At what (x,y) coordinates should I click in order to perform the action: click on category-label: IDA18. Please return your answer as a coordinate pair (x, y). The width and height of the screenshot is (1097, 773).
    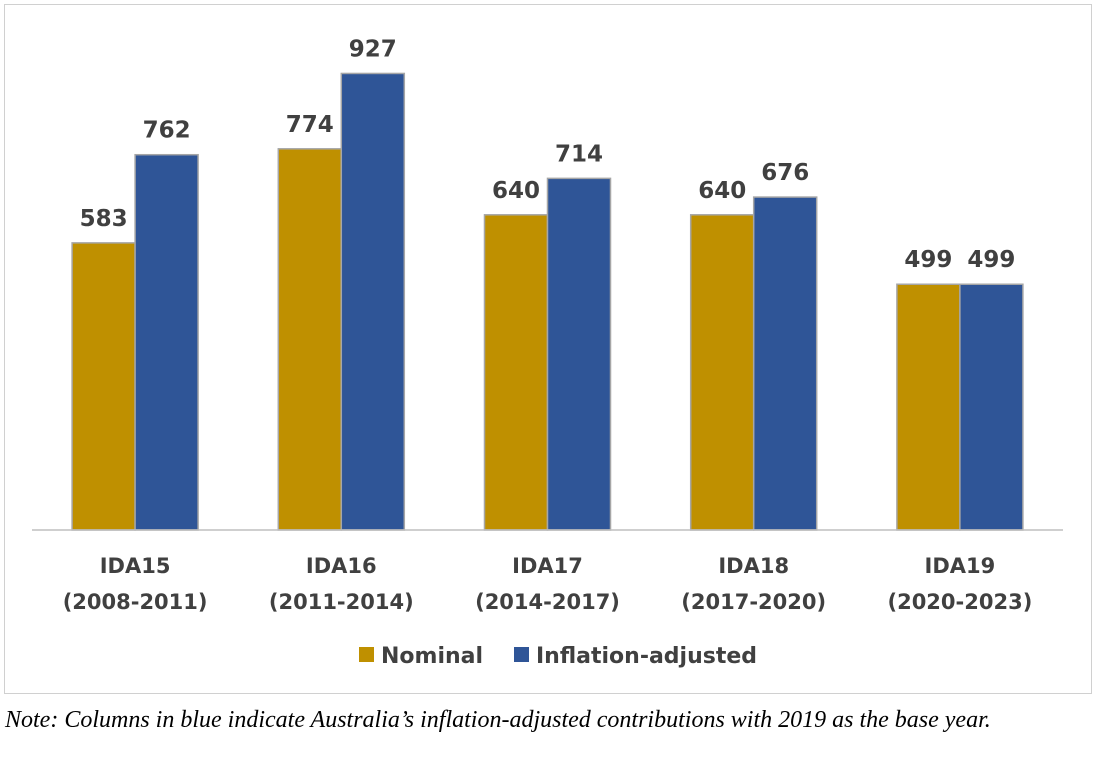
    Looking at the image, I should click on (753, 566).